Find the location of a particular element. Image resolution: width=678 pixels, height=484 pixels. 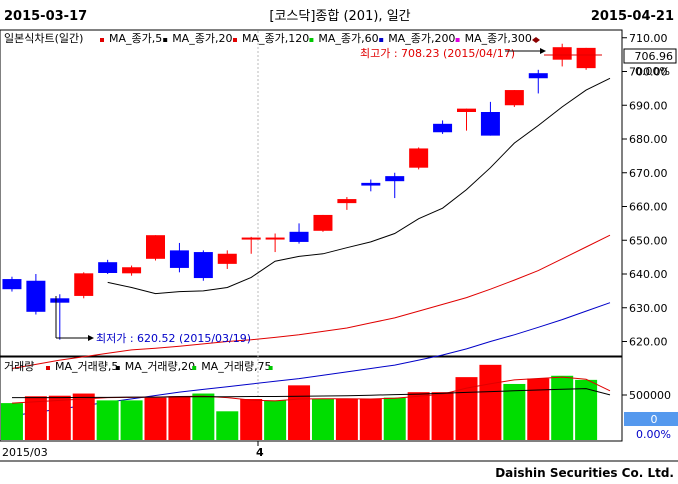

current-price: 706.96 is located at coordinates (654, 56).